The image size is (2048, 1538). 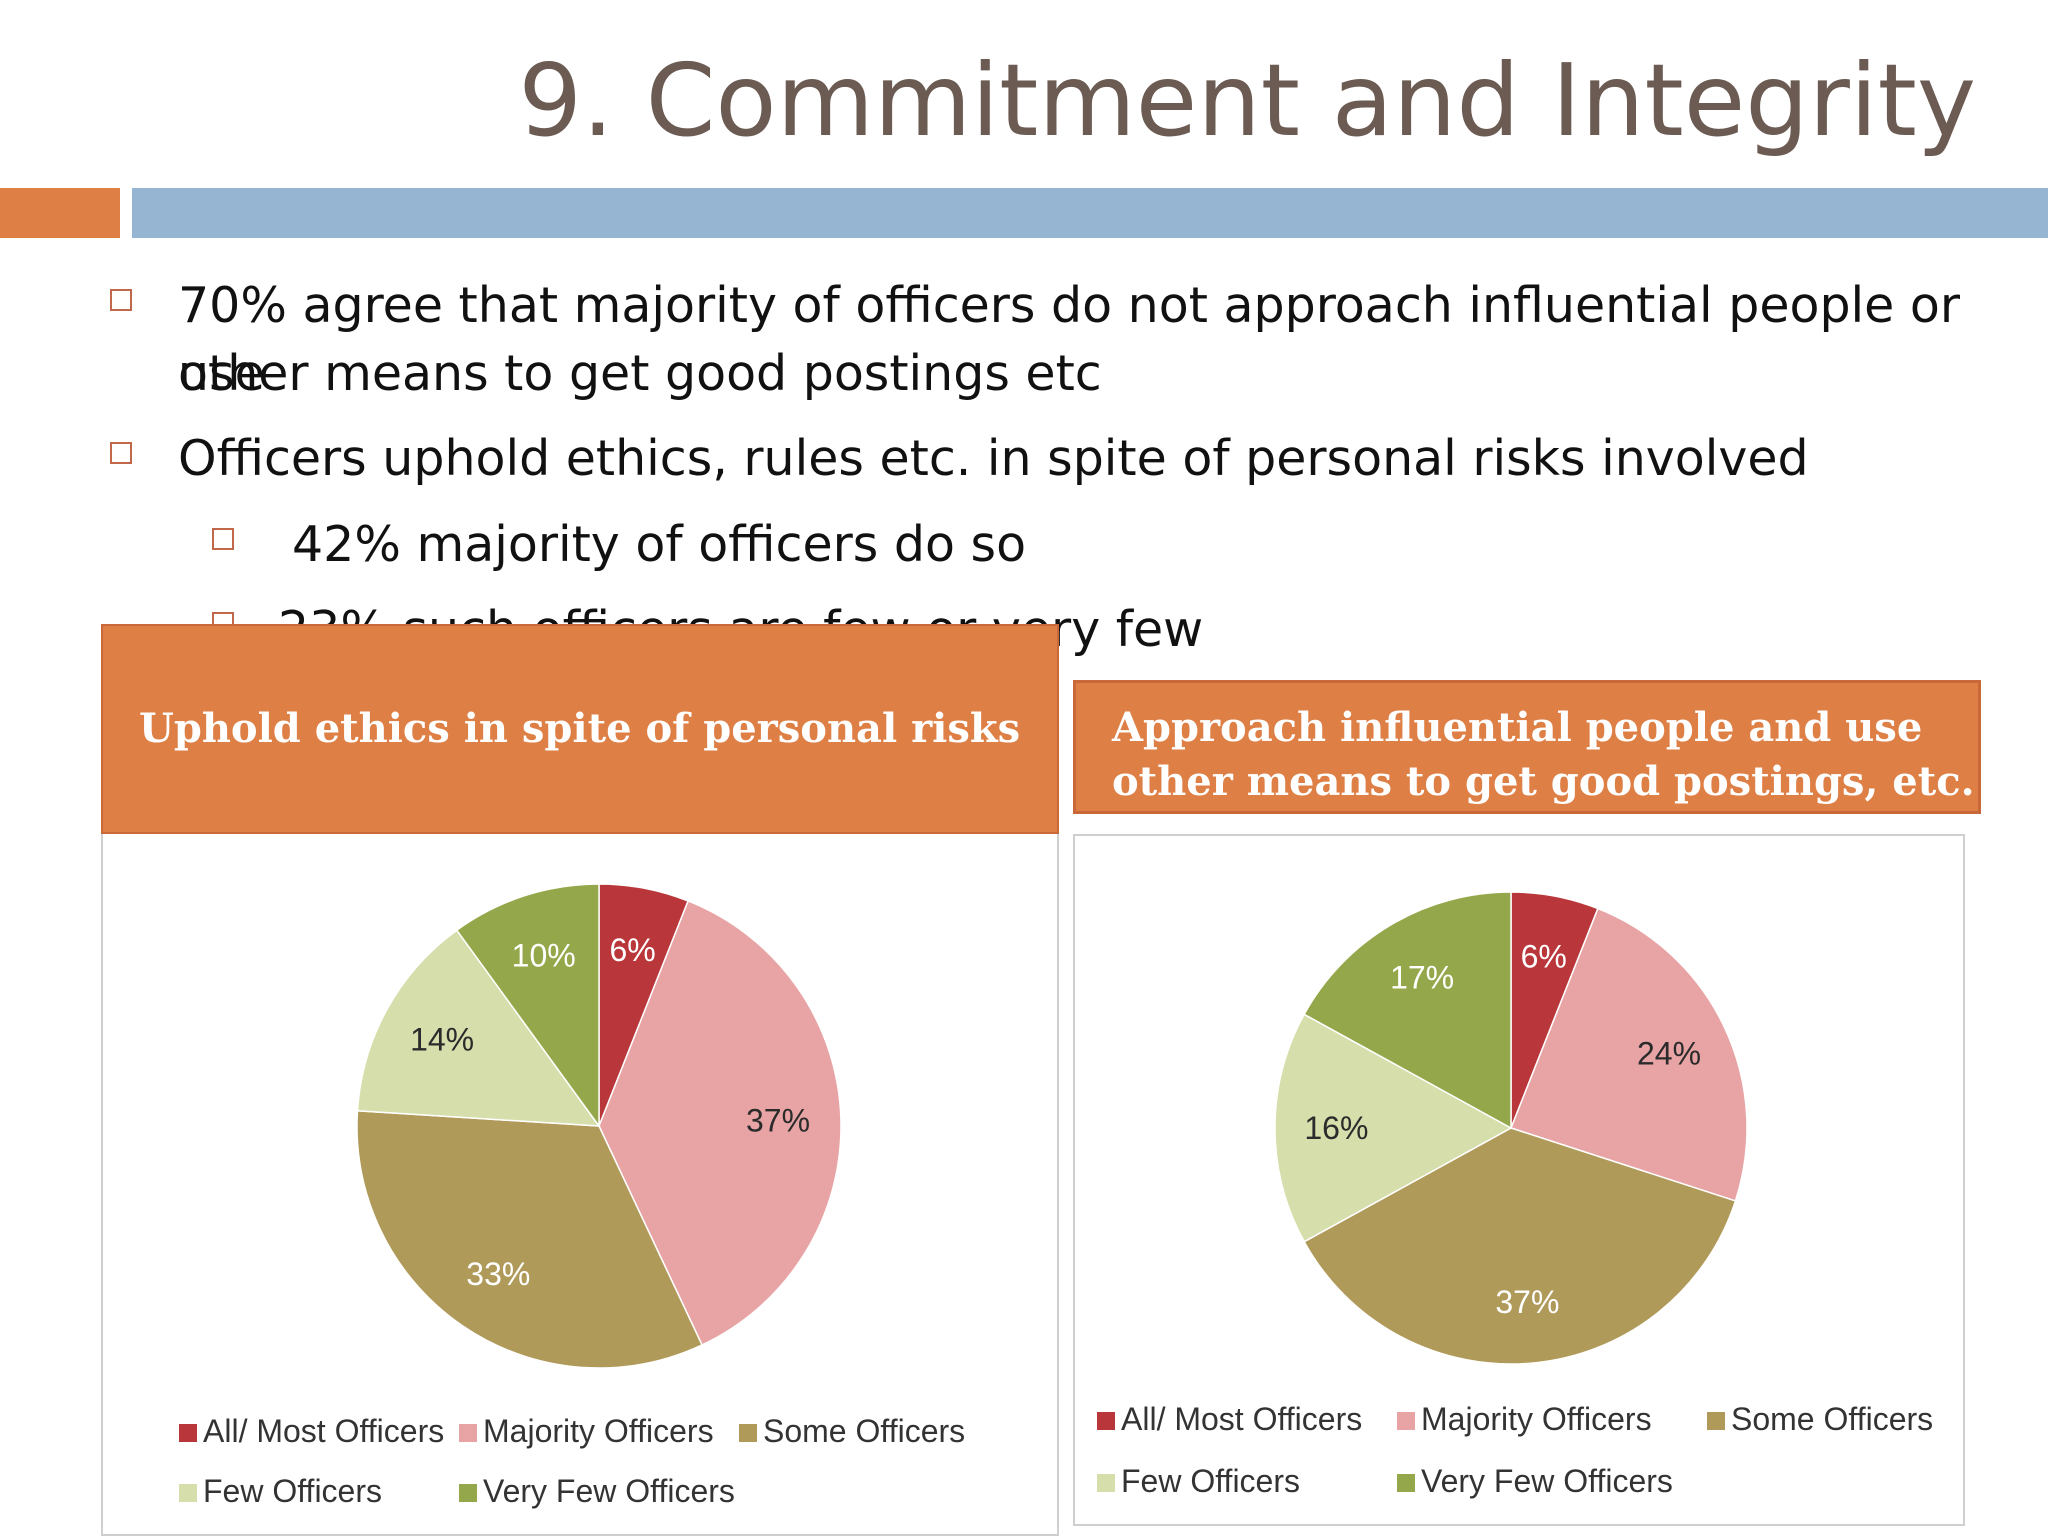 I want to click on chart-2-legend-label-0: All/ Most Officers, so click(x=1241, y=1419).